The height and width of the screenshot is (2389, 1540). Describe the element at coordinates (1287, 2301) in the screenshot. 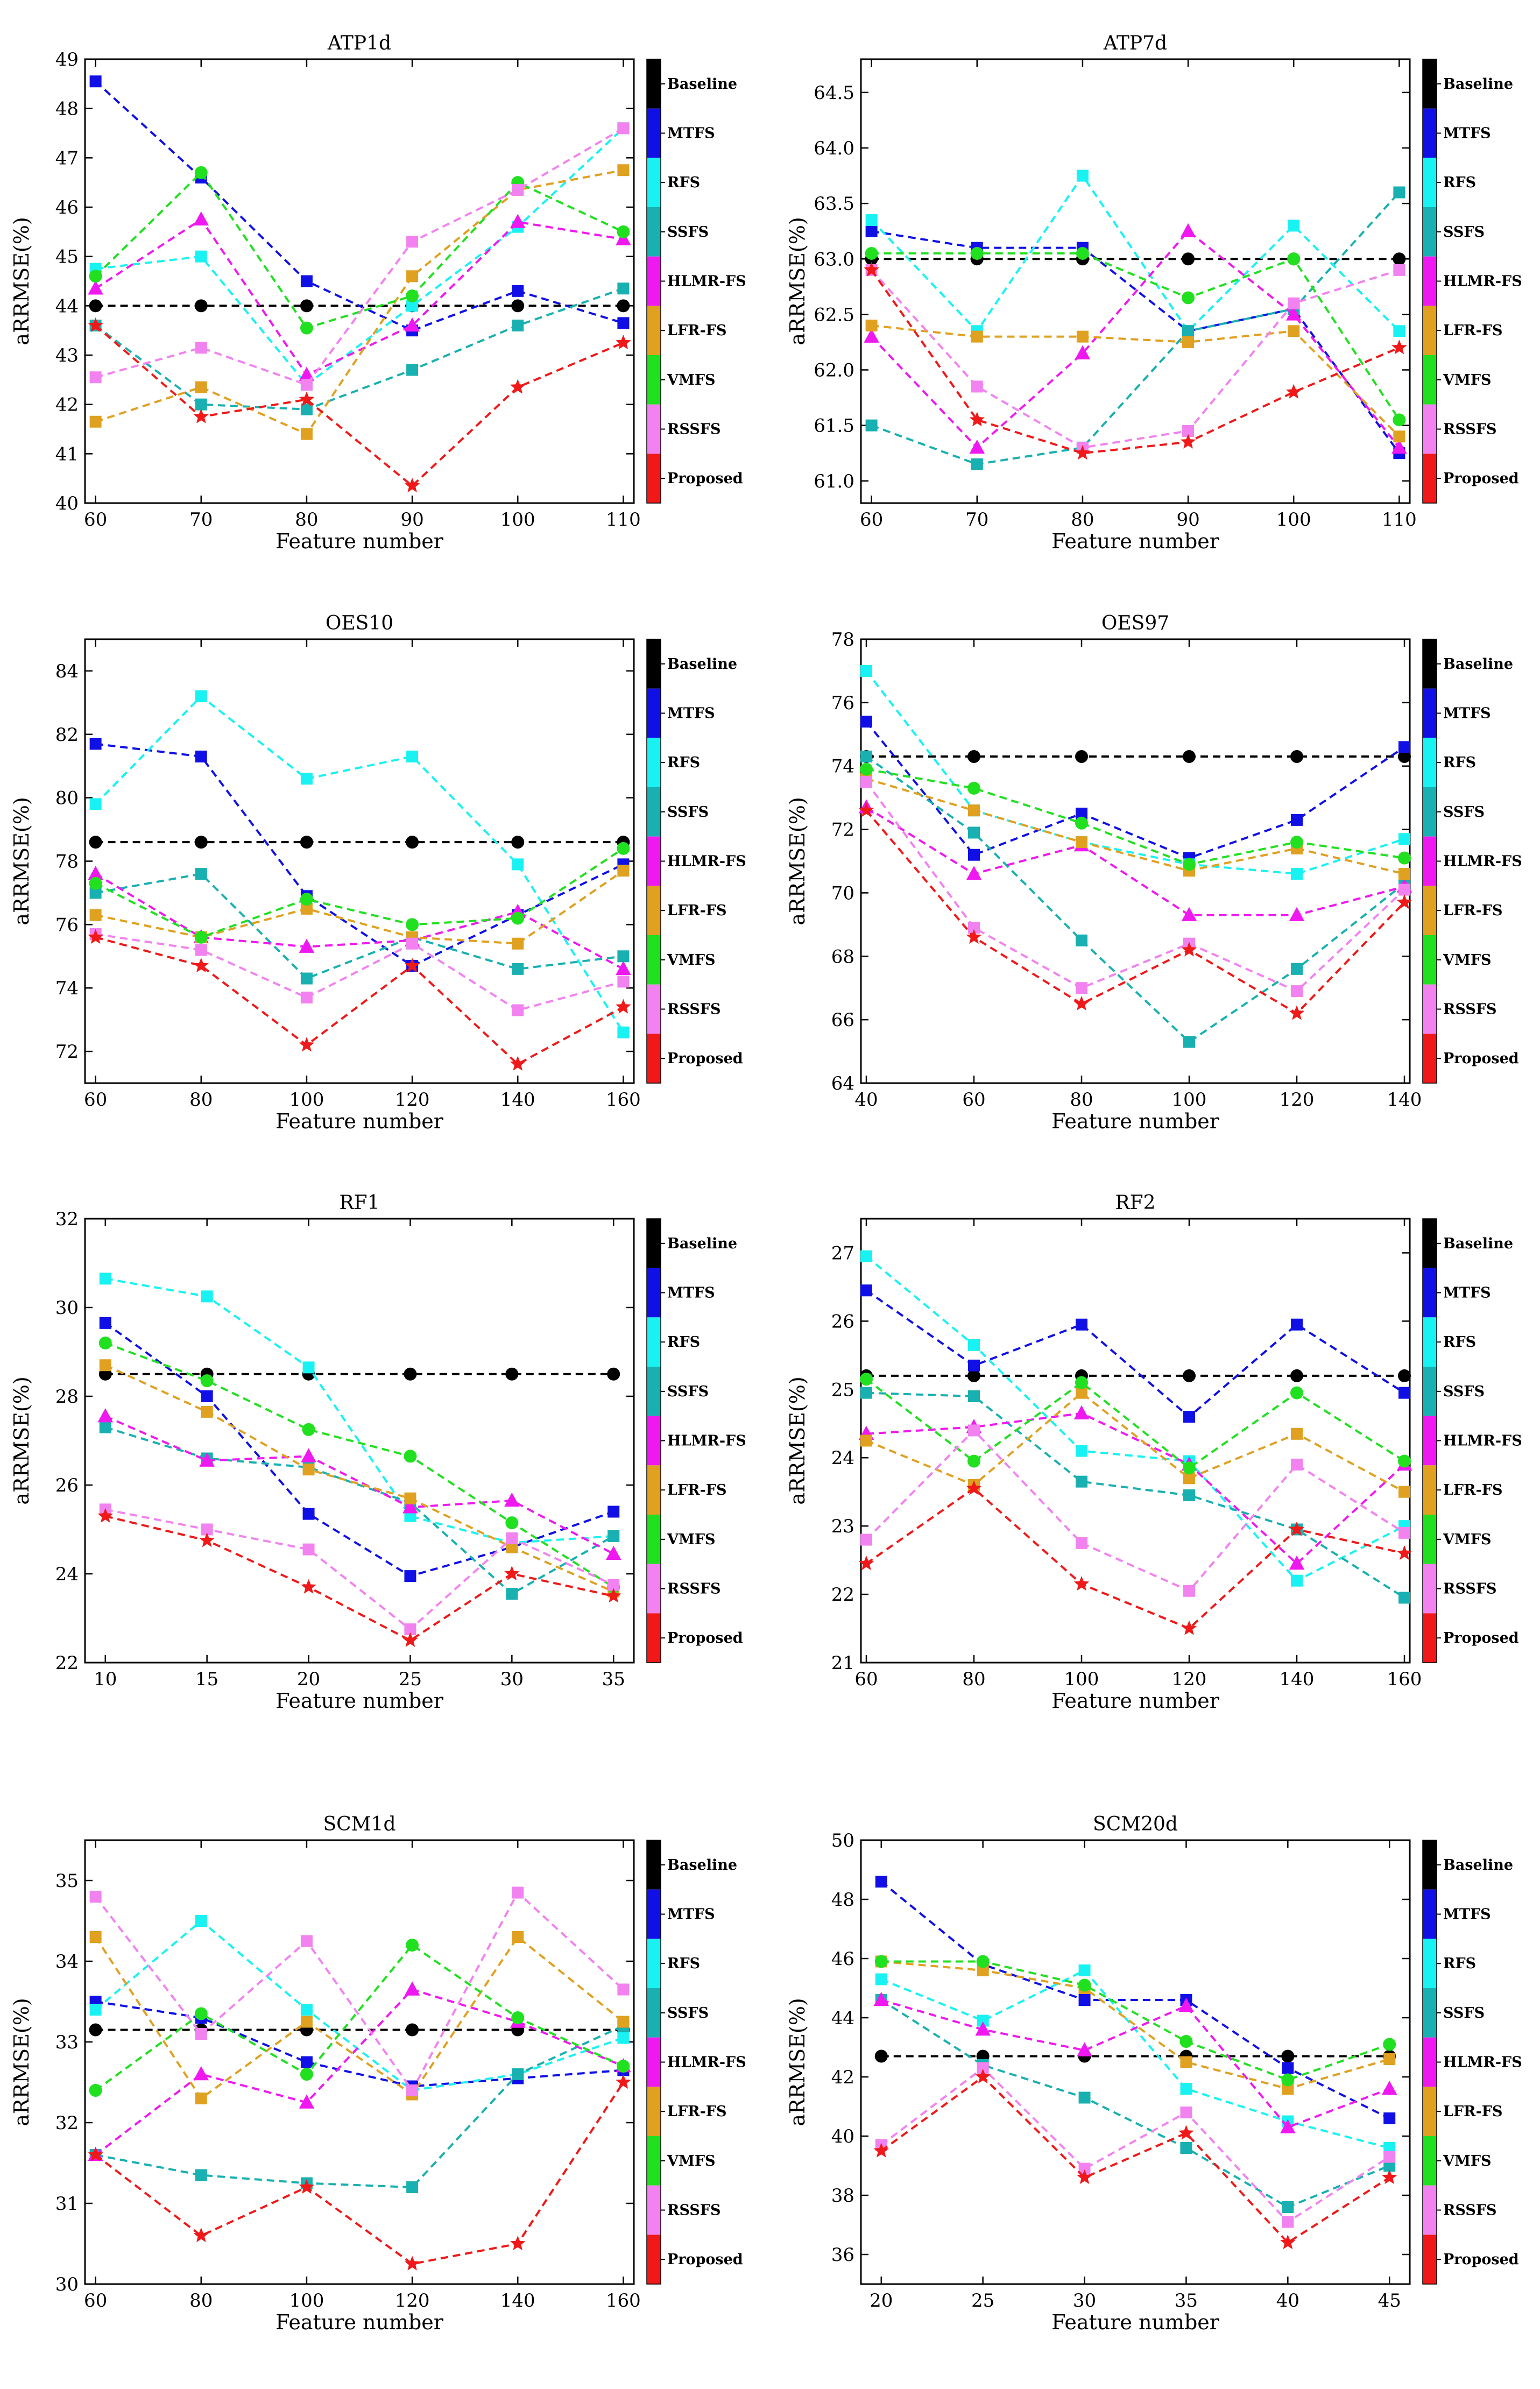

I see `x-tick-label: 40` at that location.